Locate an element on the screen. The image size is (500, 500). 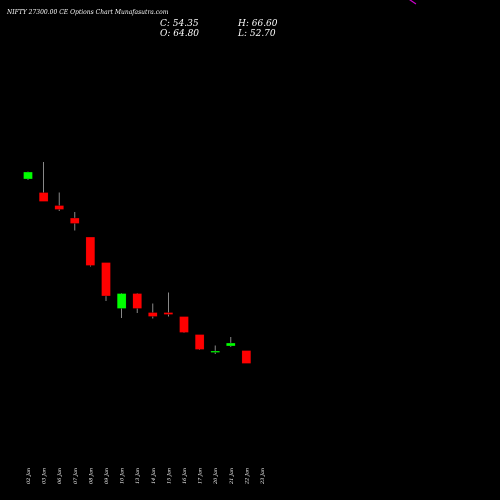
x-tick-label: 07 Jan is located at coordinates (76, 476).